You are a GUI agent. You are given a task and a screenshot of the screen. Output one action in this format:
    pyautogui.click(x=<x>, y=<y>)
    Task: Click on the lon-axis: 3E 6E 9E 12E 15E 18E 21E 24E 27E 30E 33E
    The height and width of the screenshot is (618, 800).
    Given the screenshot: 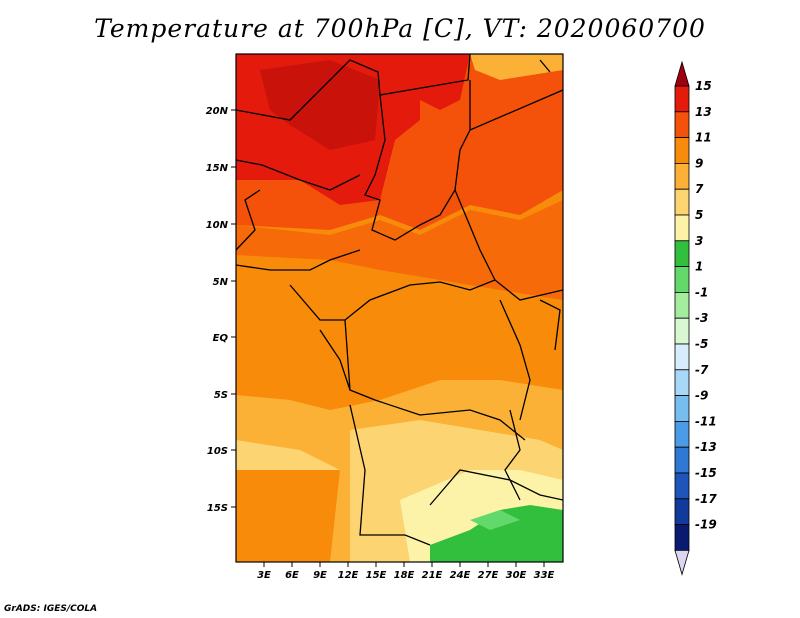 What is the action you would take?
    pyautogui.click(x=406, y=571)
    